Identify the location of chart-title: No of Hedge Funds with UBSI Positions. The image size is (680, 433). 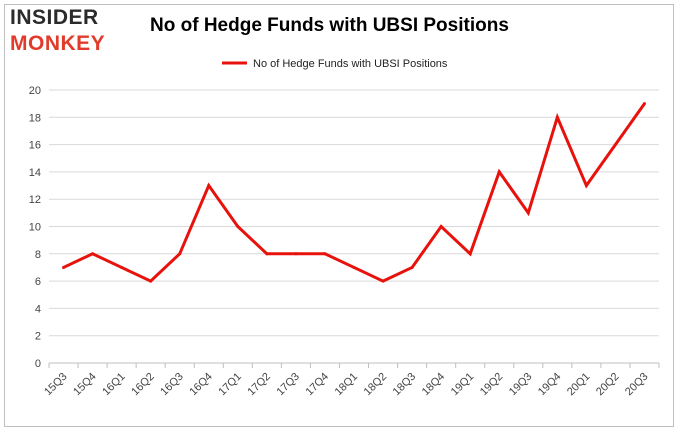
(329, 25).